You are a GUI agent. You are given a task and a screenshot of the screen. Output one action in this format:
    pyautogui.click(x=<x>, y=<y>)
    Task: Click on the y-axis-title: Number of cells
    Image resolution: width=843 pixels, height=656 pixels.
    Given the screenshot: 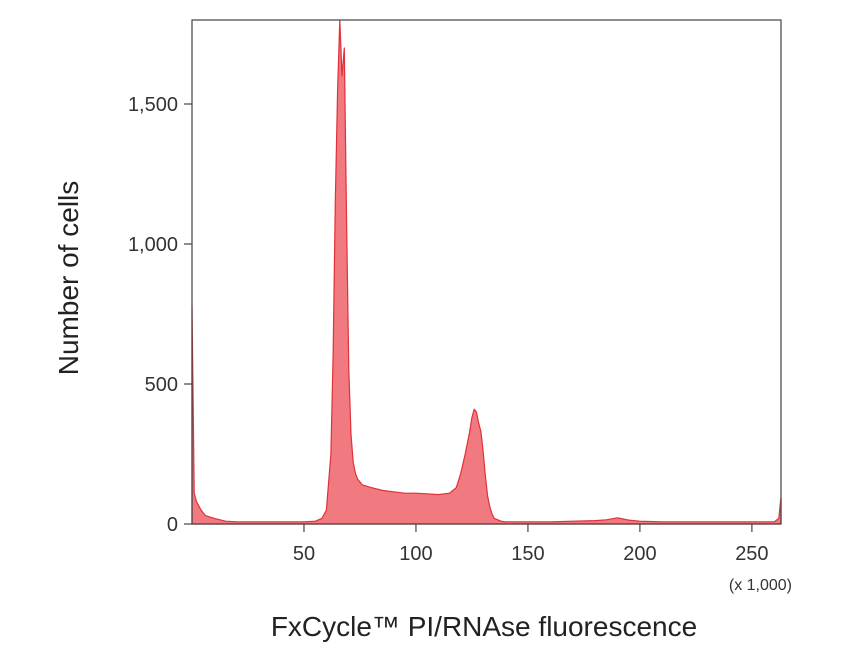 What is the action you would take?
    pyautogui.click(x=68, y=278)
    